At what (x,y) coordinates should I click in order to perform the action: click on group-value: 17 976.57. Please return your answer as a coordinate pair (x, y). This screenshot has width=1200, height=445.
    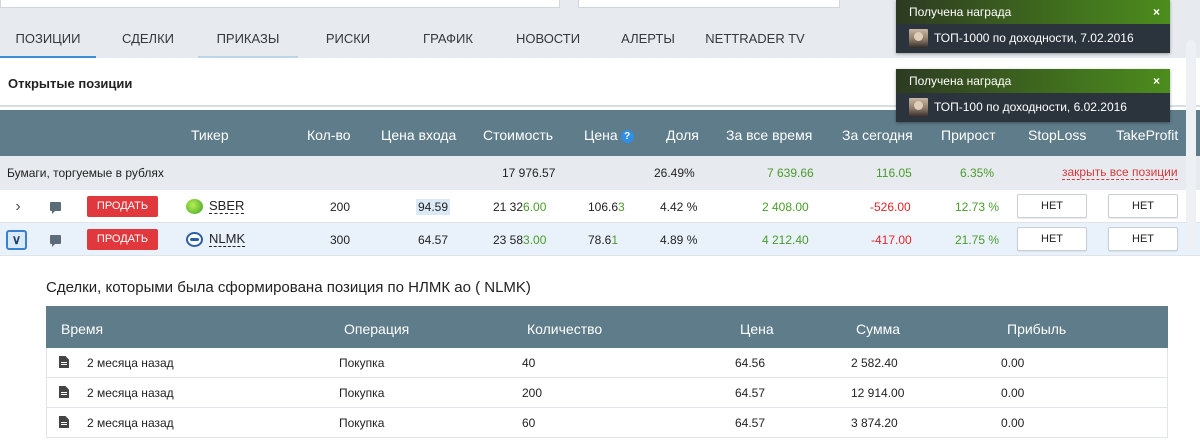
    Looking at the image, I should click on (529, 173).